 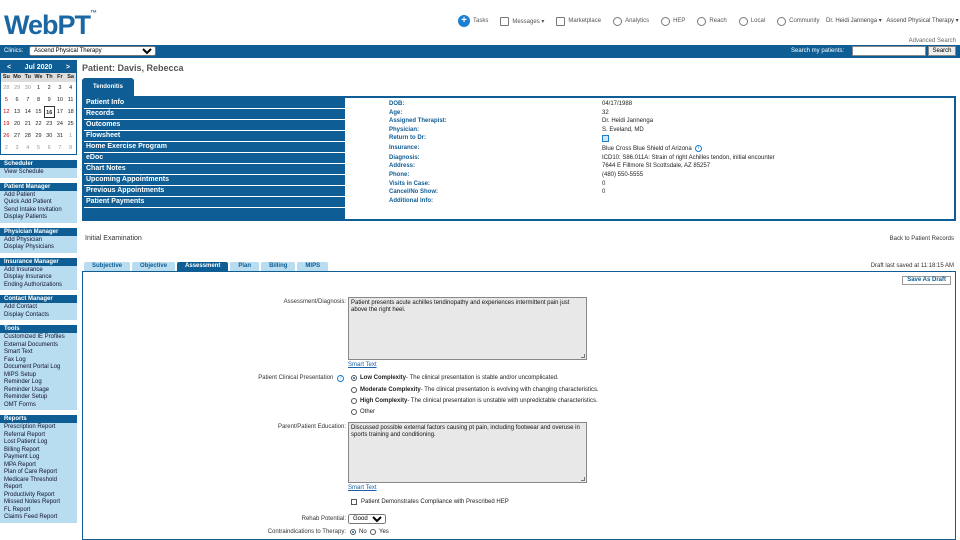 I want to click on tab-objective: Objective, so click(x=154, y=266).